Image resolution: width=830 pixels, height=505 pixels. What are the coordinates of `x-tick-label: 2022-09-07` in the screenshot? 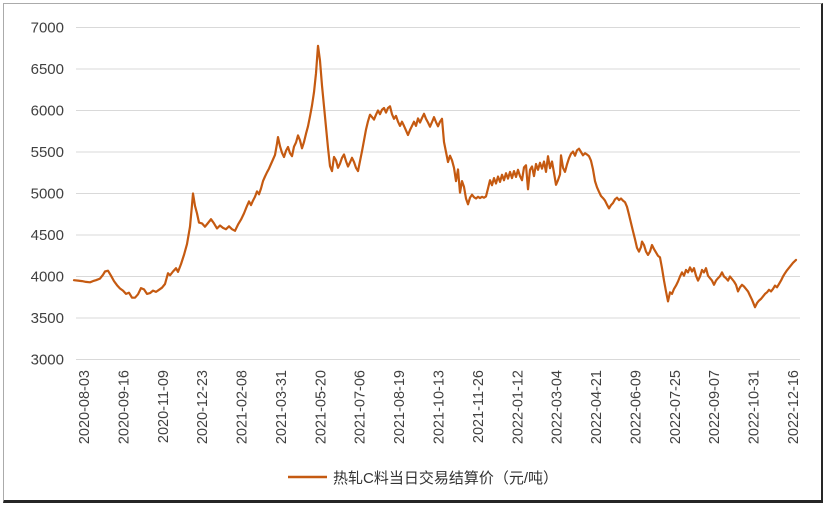 It's located at (715, 407).